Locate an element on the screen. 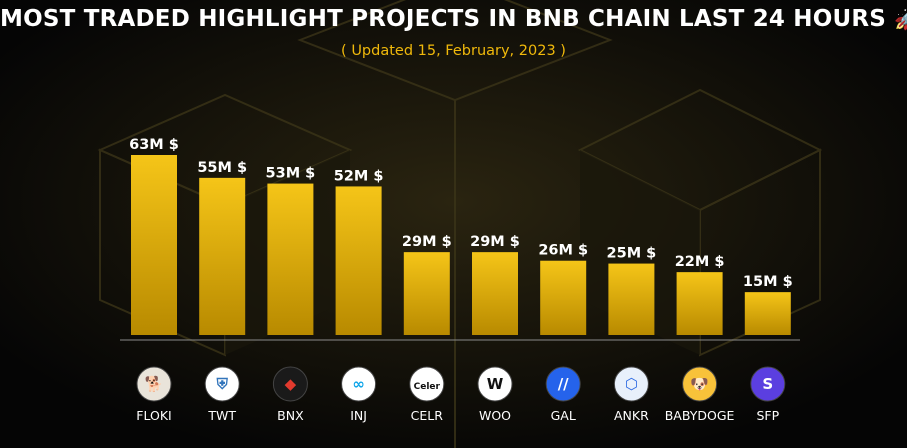 The width and height of the screenshot is (907, 448). sfp-icon: S is located at coordinates (768, 384).